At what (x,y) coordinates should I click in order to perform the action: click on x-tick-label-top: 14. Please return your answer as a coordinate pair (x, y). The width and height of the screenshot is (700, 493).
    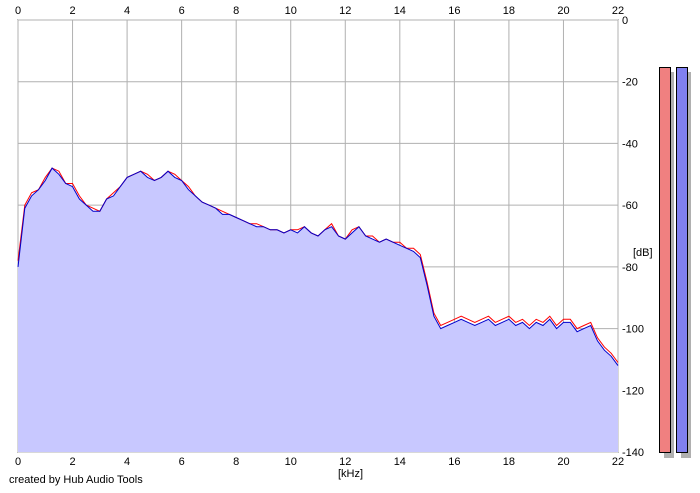
    Looking at the image, I should click on (400, 11).